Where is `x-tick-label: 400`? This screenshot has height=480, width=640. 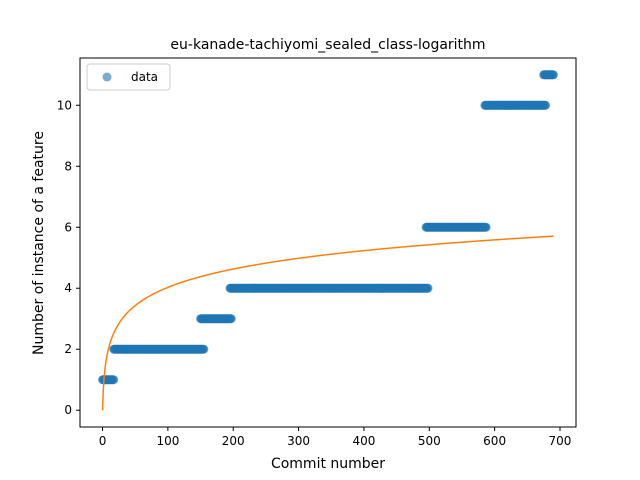
x-tick-label: 400 is located at coordinates (363, 441).